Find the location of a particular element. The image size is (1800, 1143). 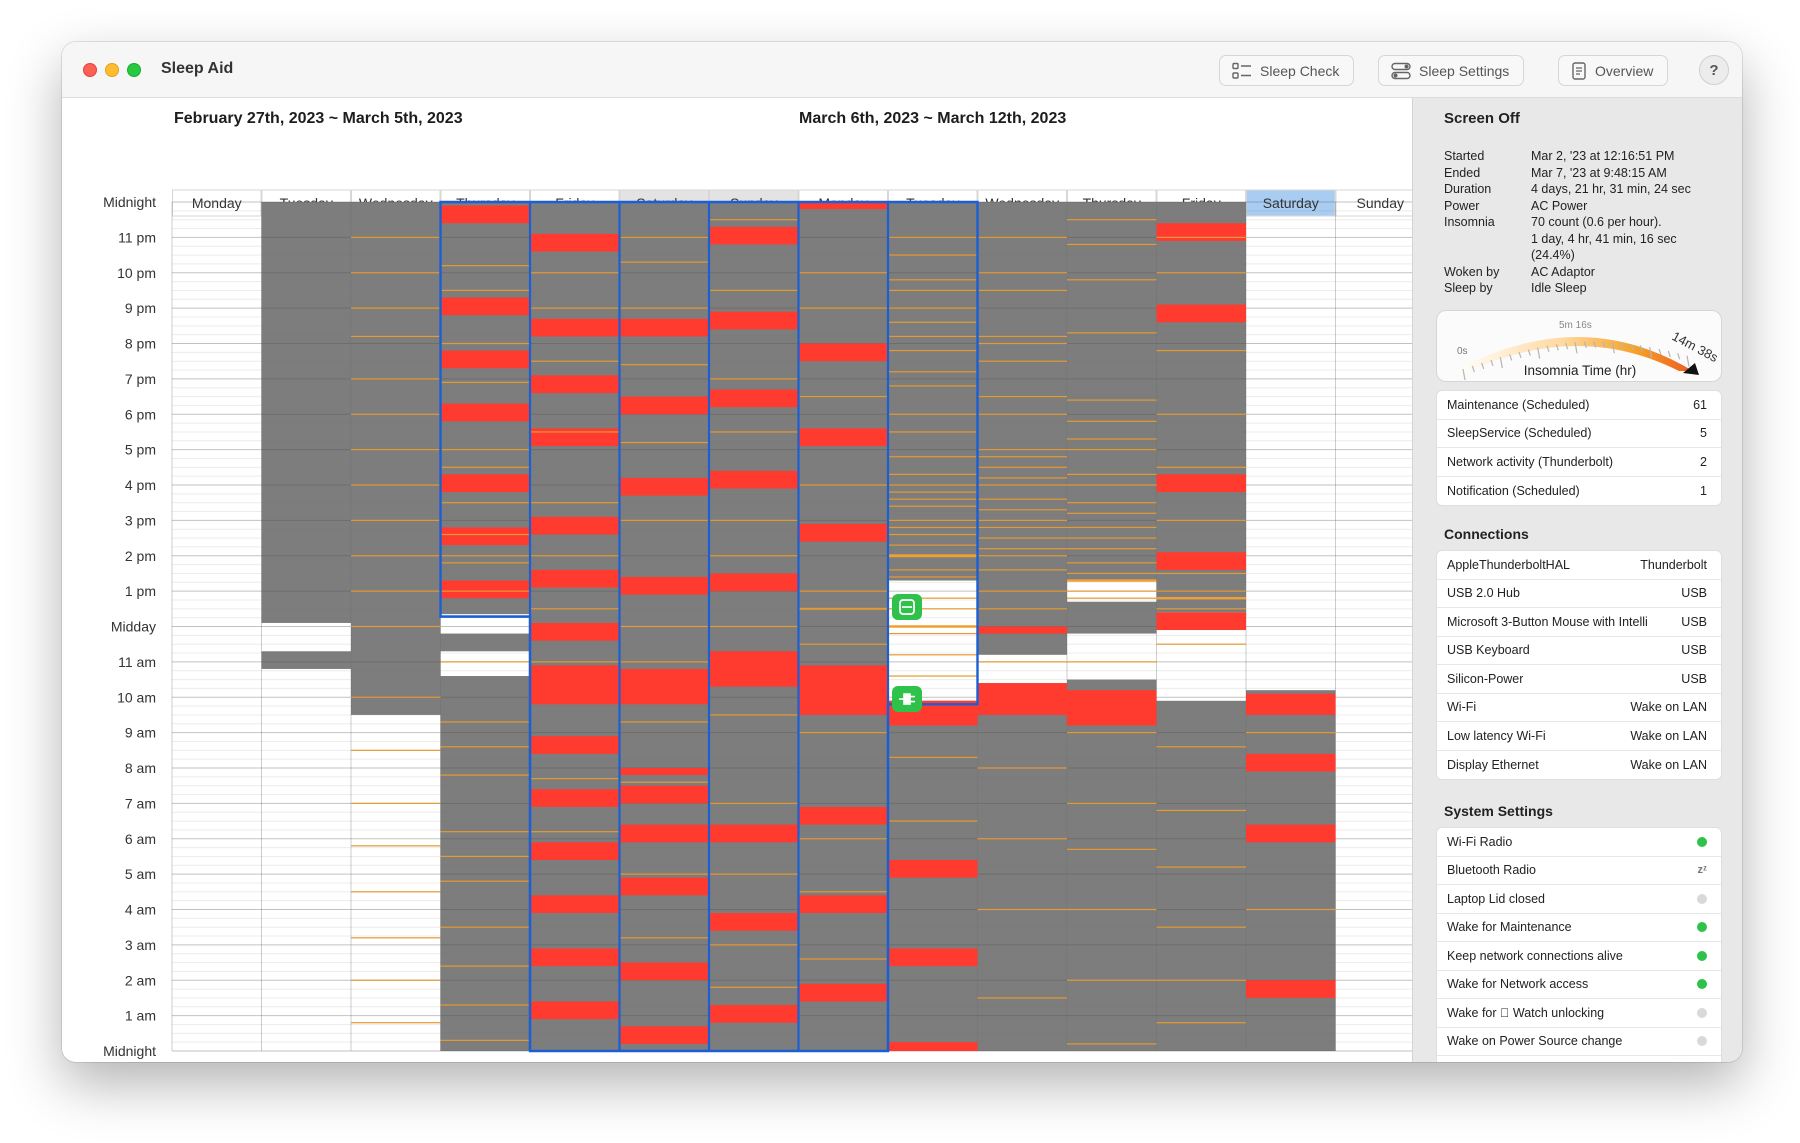

info-key: Duration is located at coordinates (1468, 189).